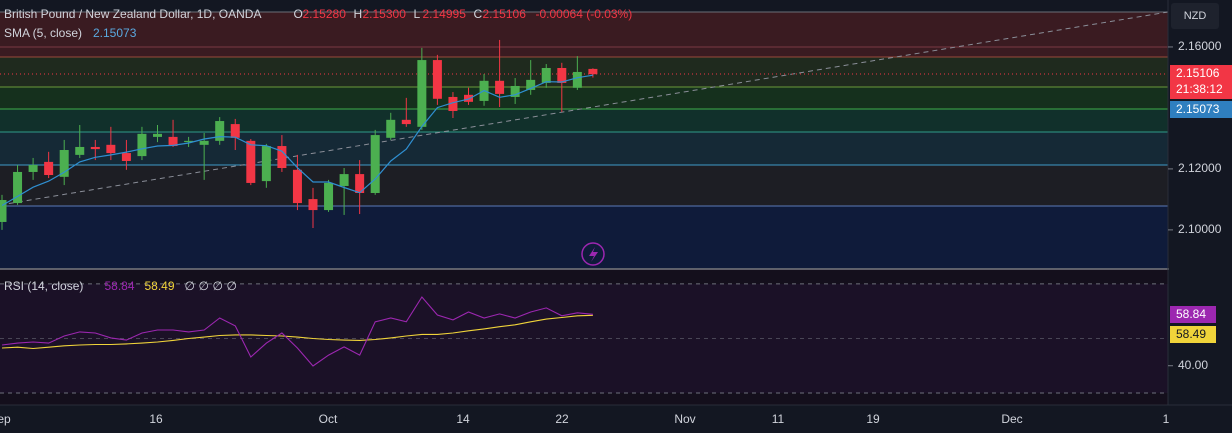  Describe the element at coordinates (120, 286) in the screenshot. I see `rsi-legend-value: 58.84` at that location.